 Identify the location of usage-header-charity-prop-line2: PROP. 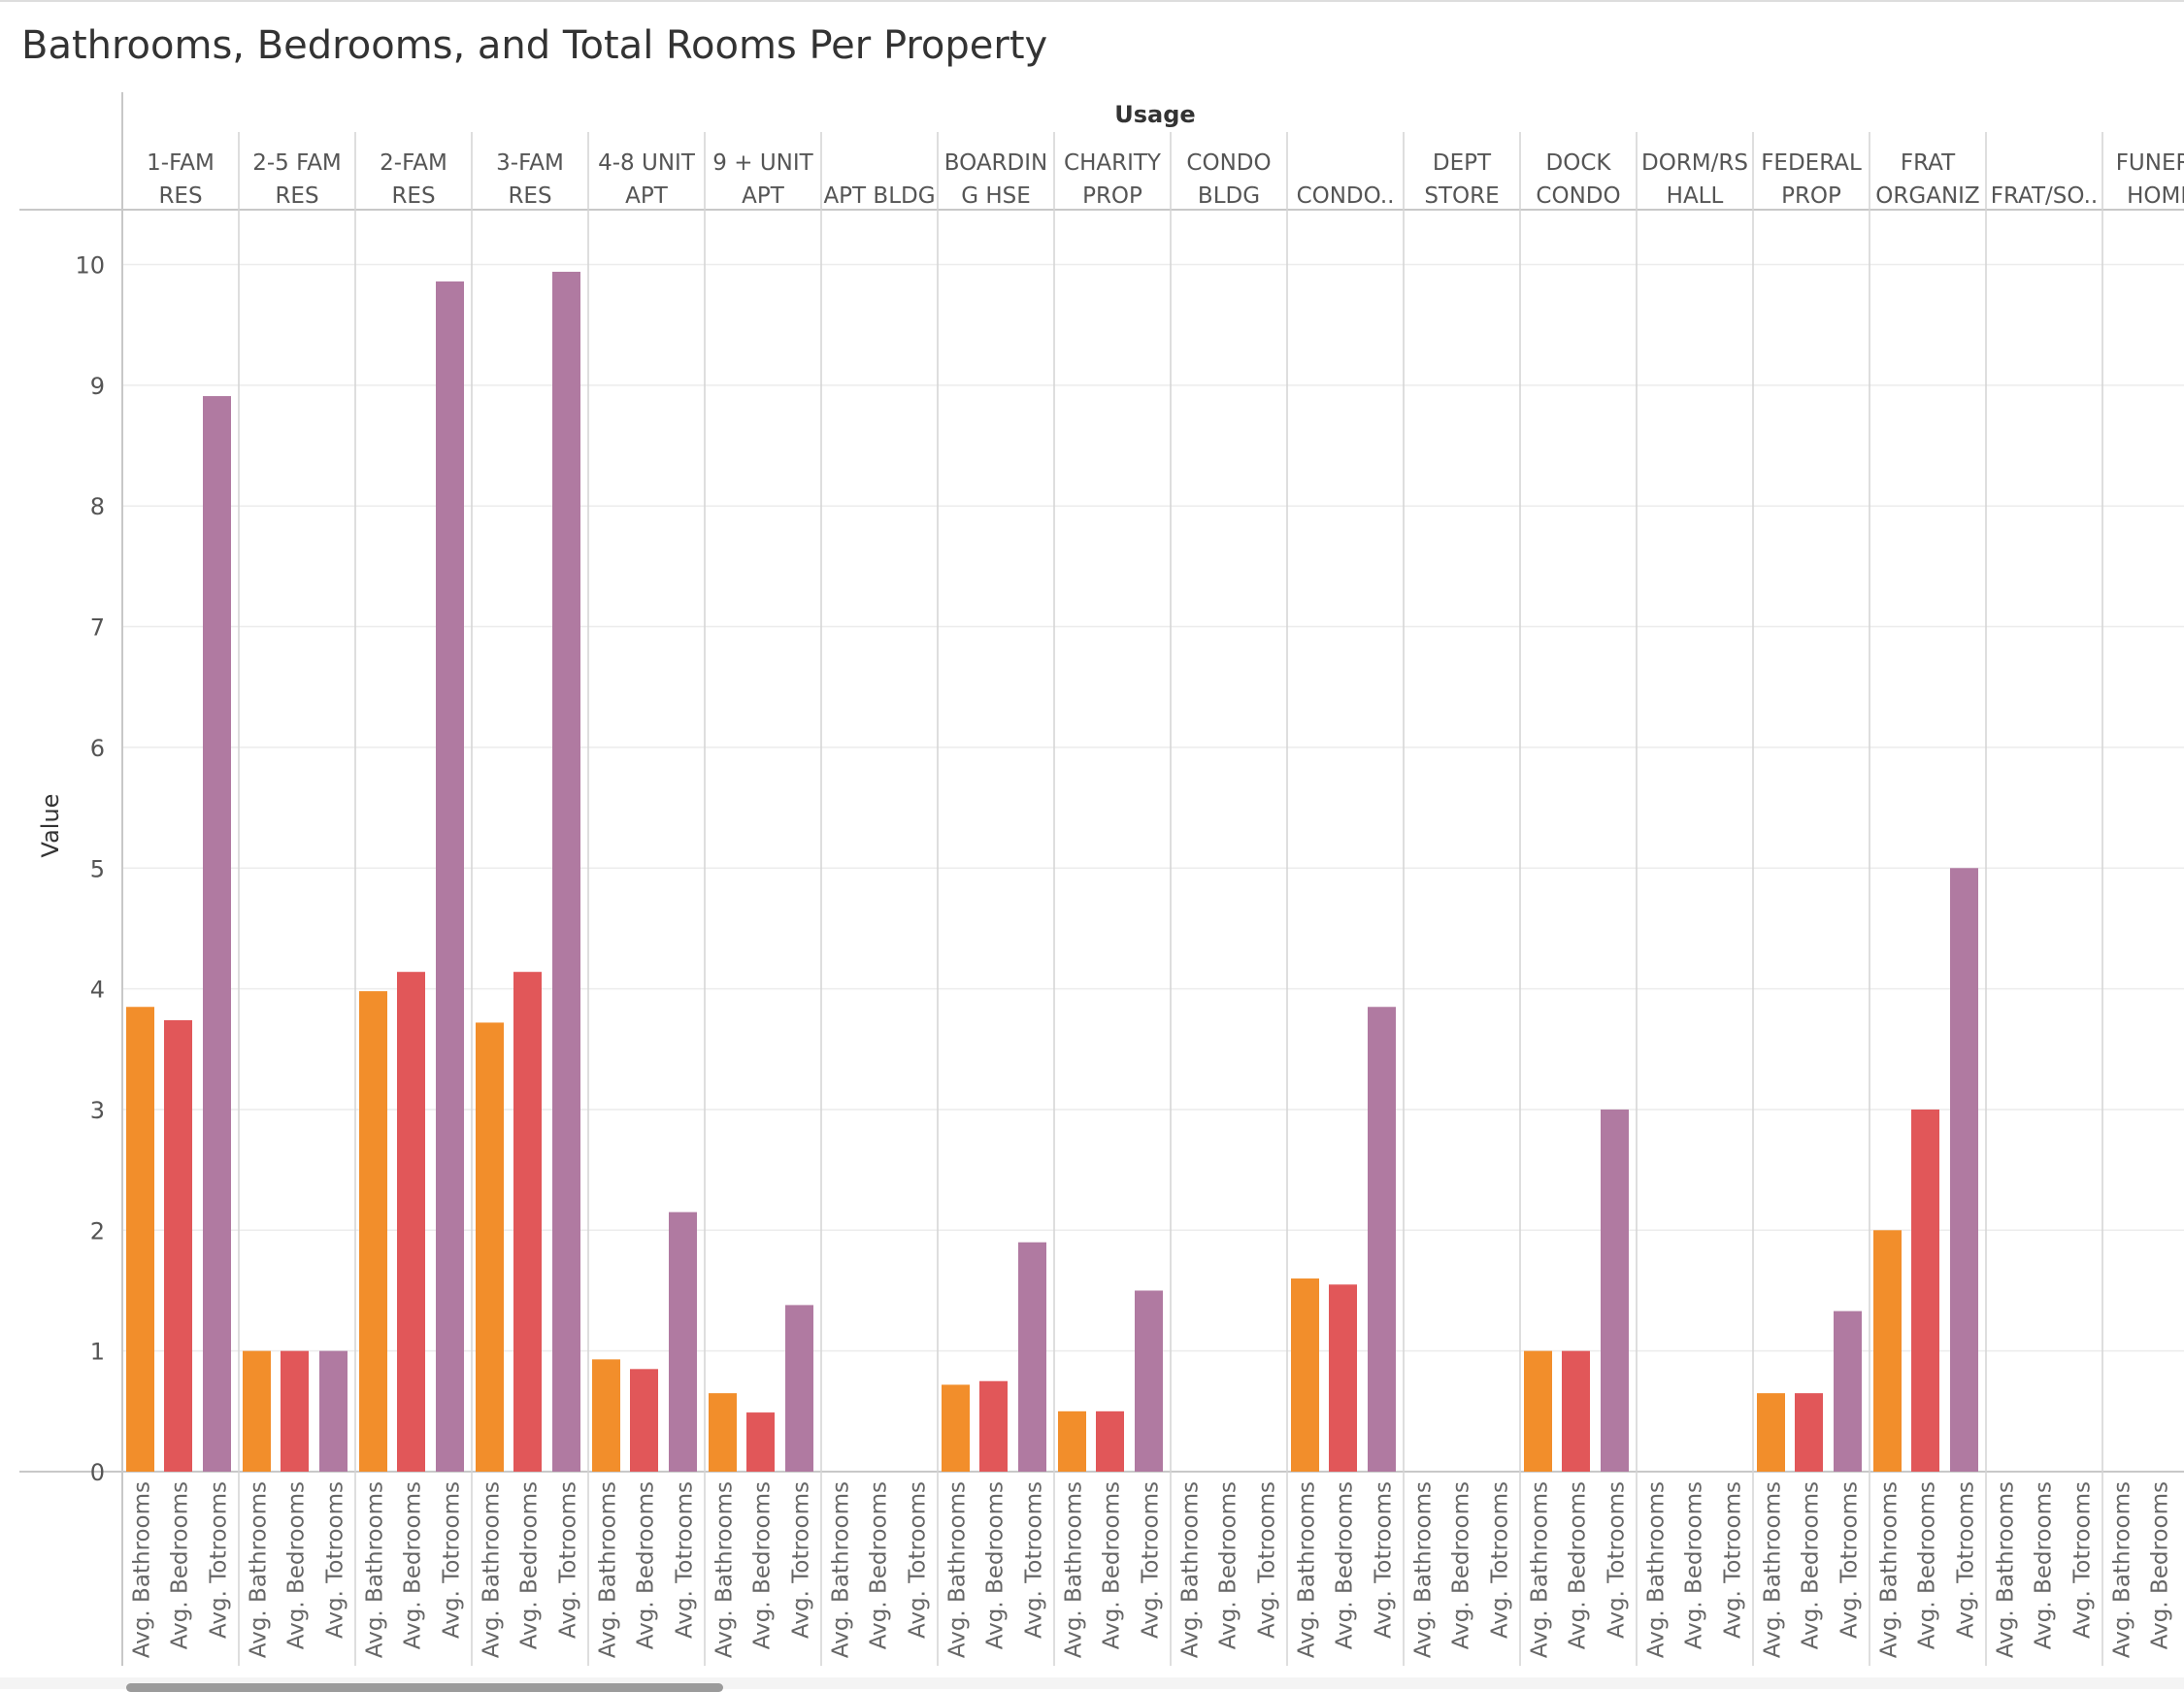
(1112, 196).